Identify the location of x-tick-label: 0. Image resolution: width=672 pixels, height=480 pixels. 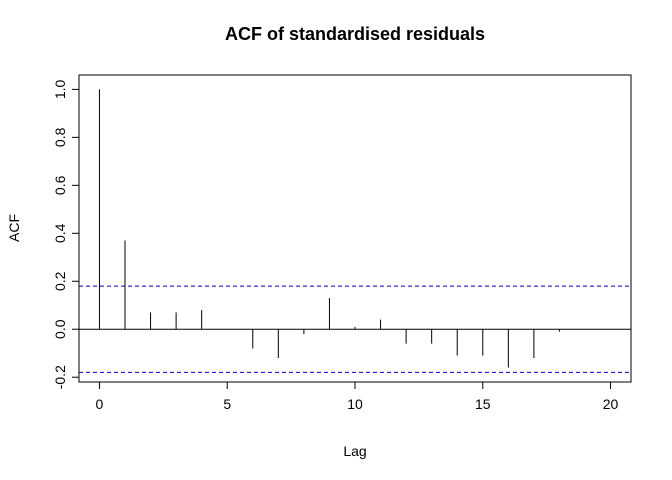
(100, 404).